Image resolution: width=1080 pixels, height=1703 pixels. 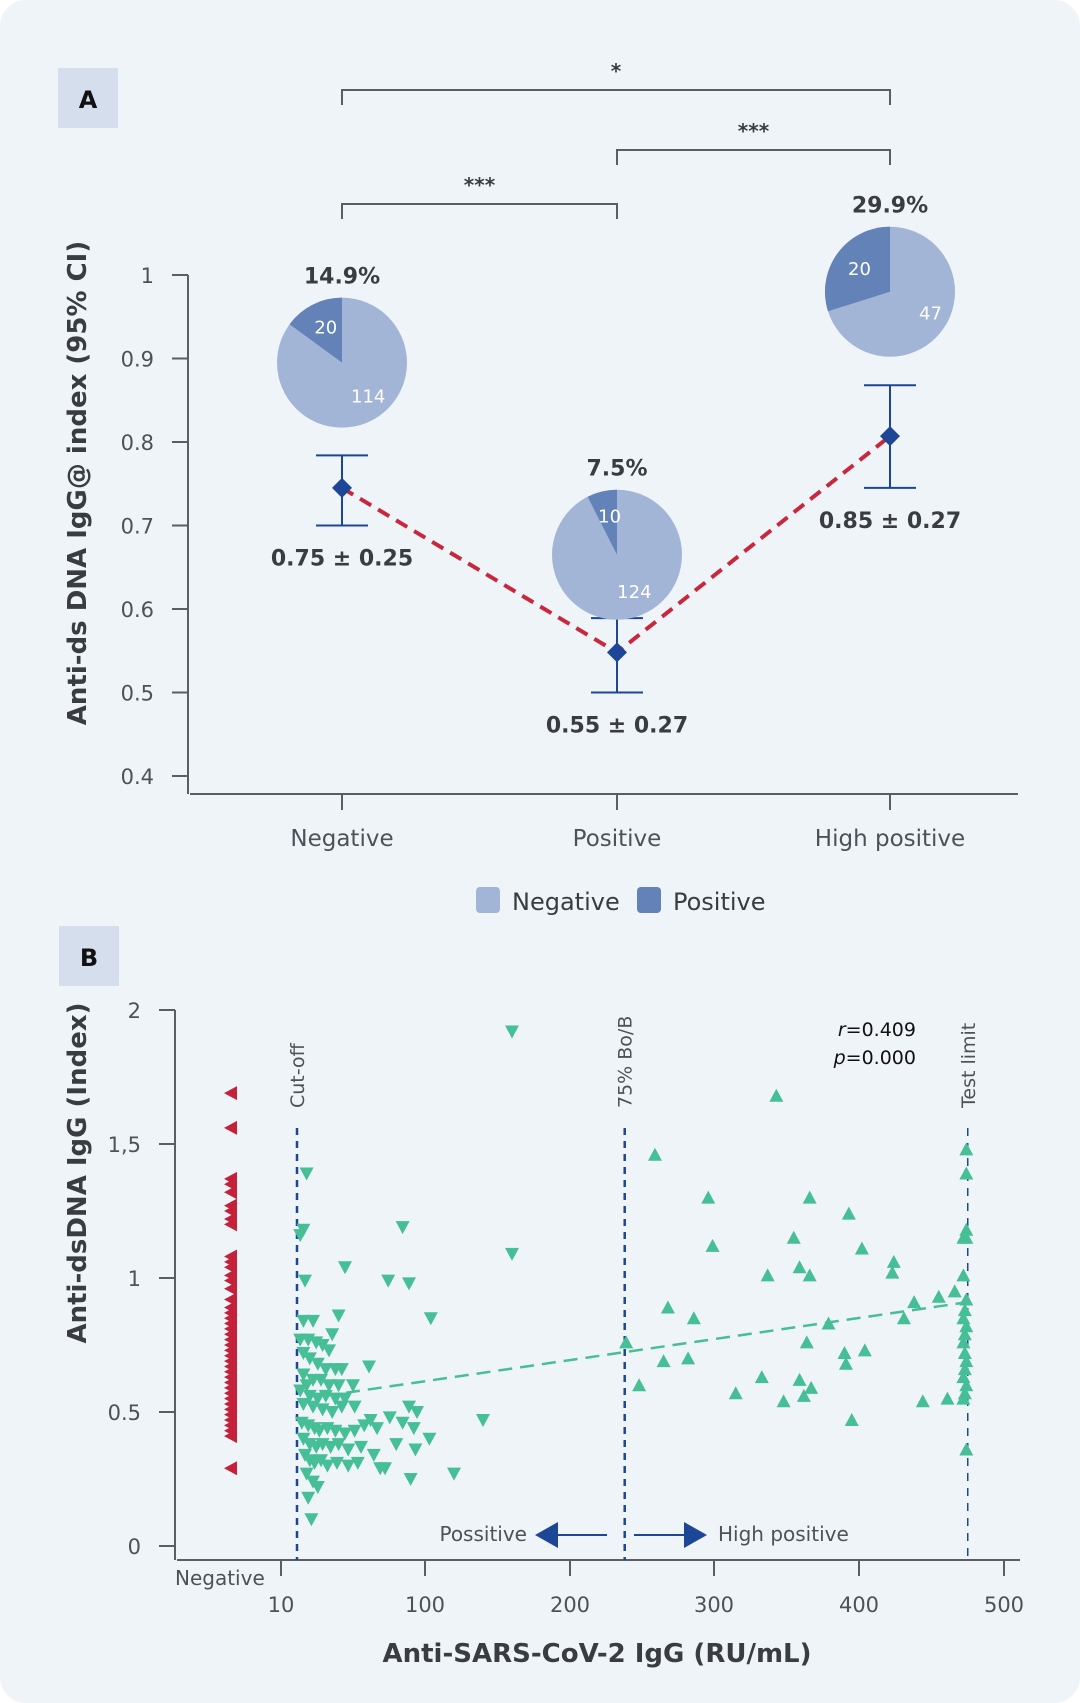 What do you see at coordinates (859, 269) in the screenshot?
I see `pie-positive-count: 20` at bounding box center [859, 269].